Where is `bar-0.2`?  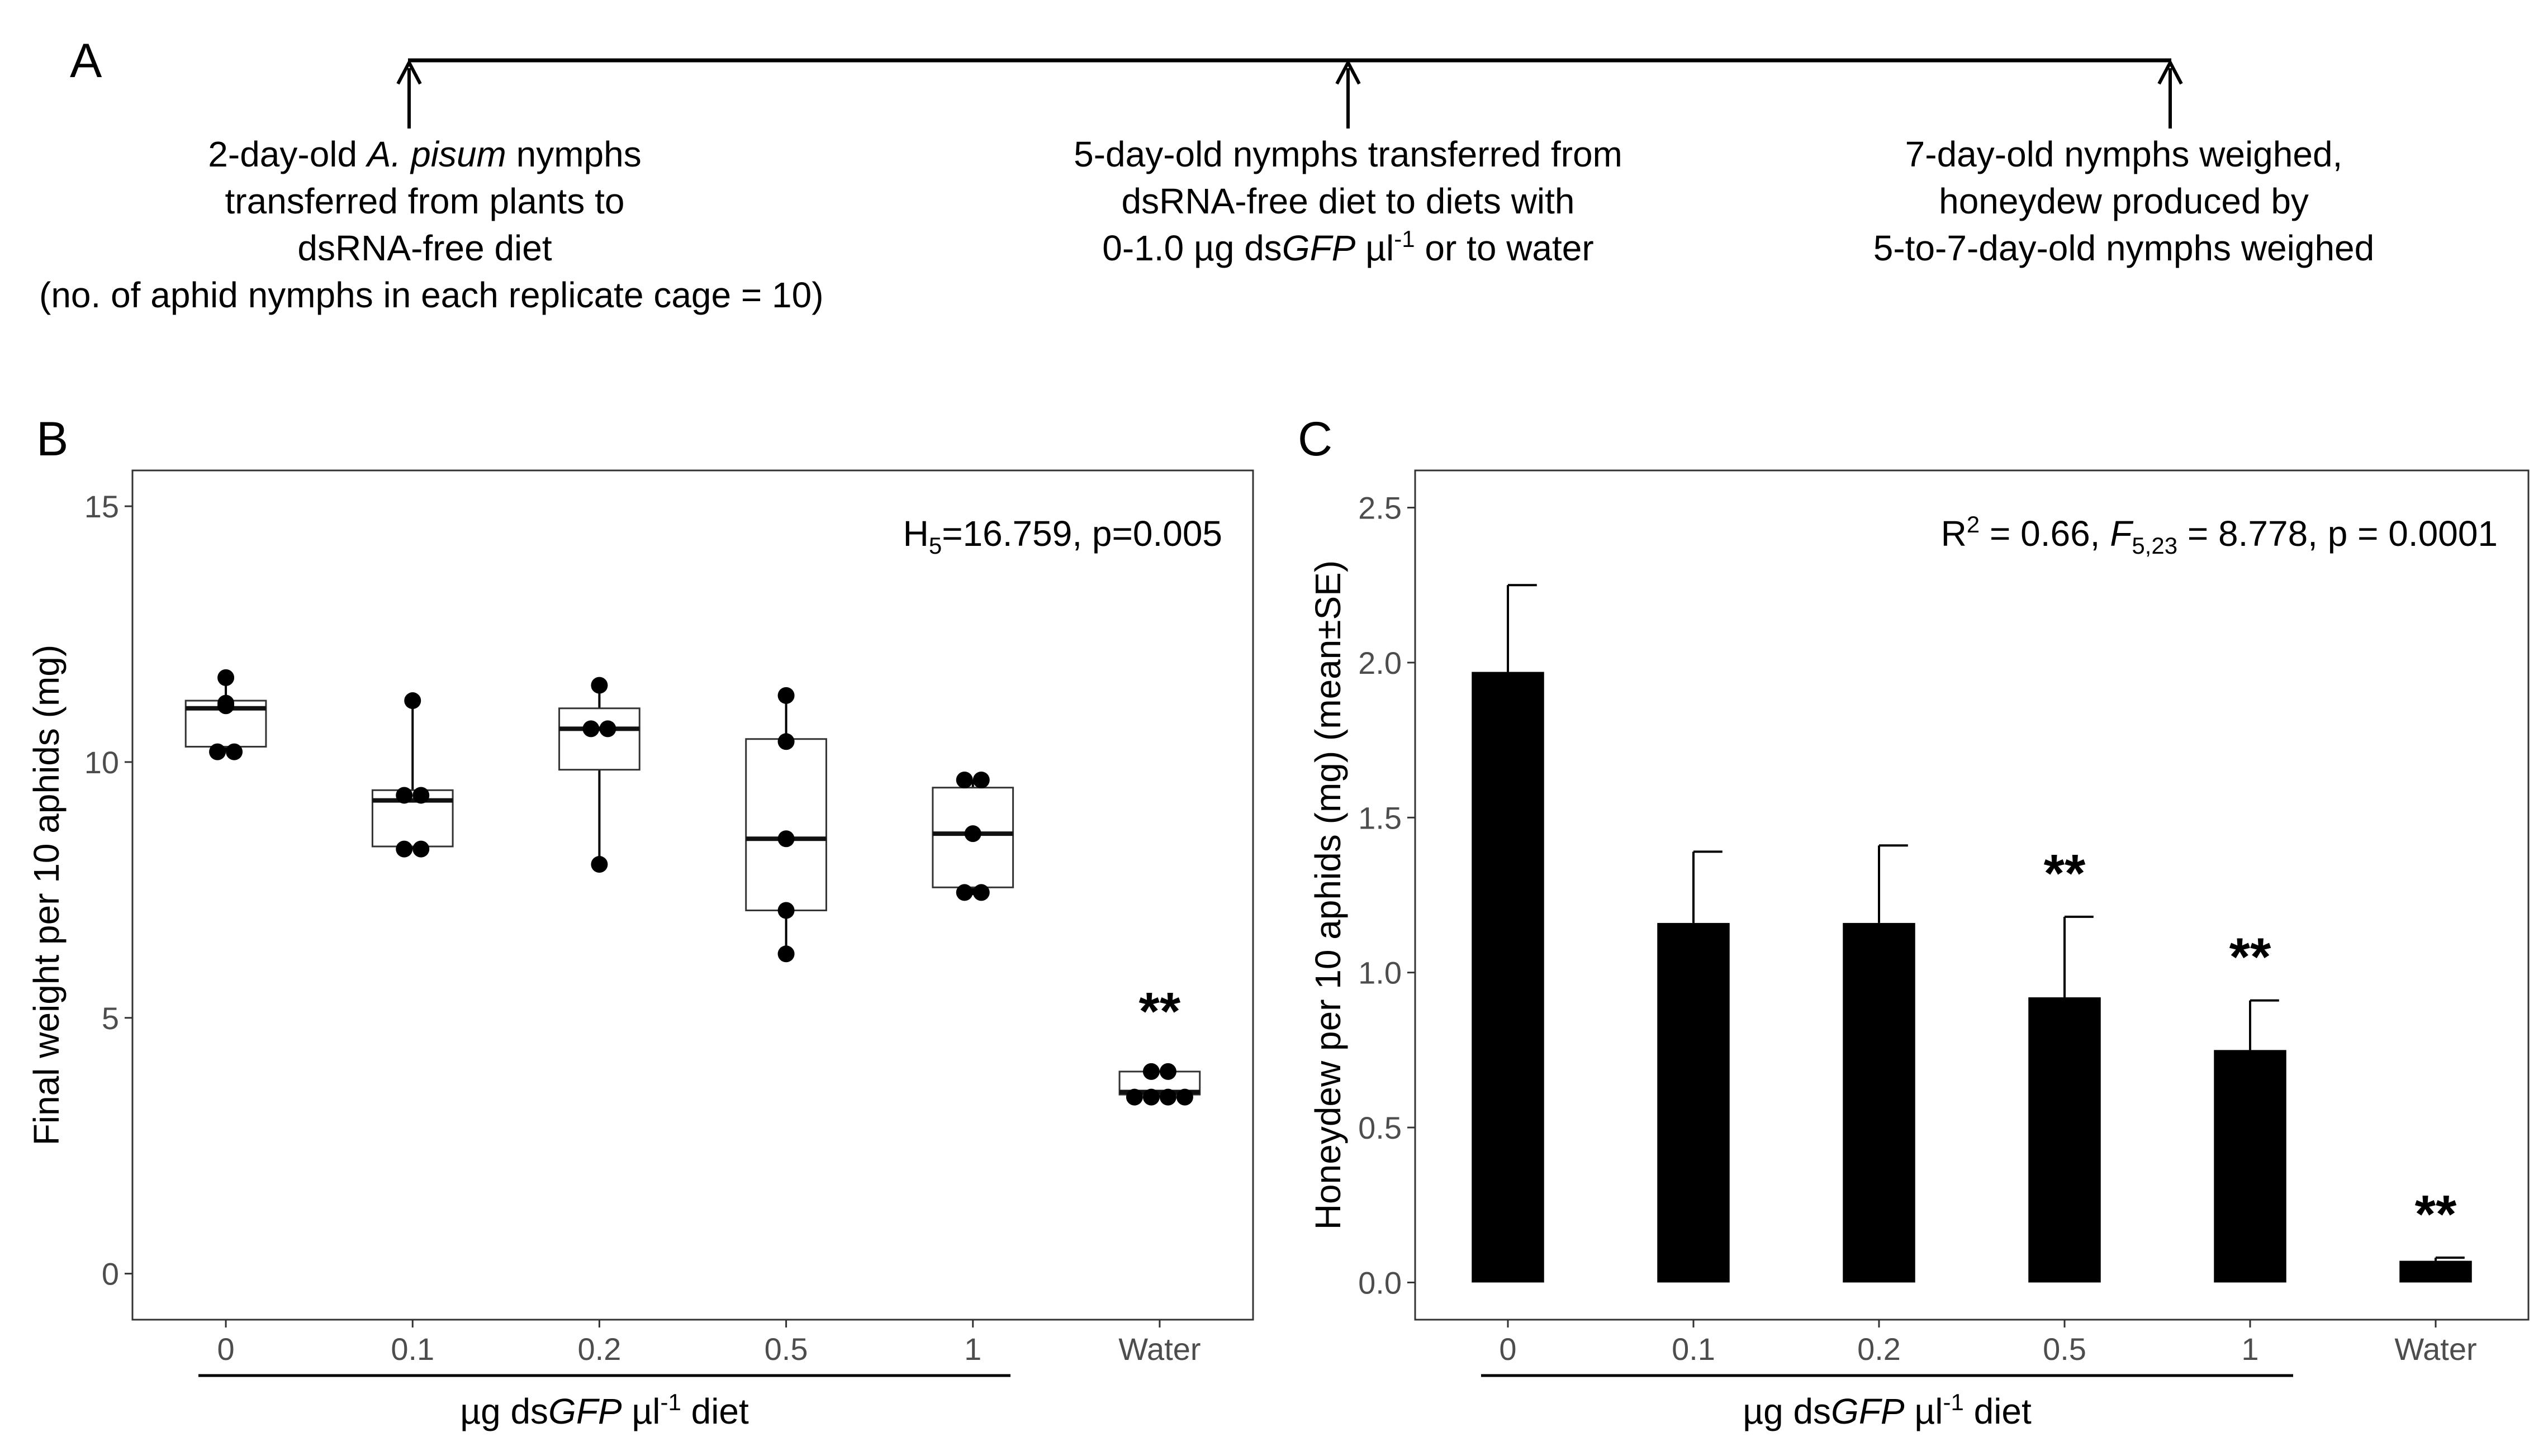 bar-0.2 is located at coordinates (1879, 1102).